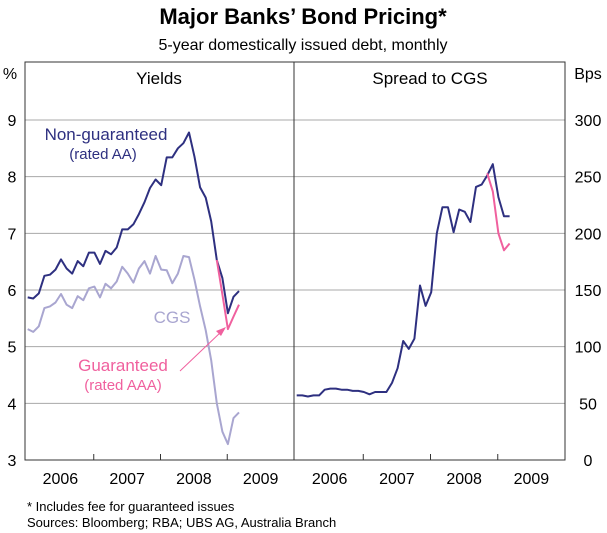  What do you see at coordinates (588, 234) in the screenshot?
I see `y-tick-label: 200` at bounding box center [588, 234].